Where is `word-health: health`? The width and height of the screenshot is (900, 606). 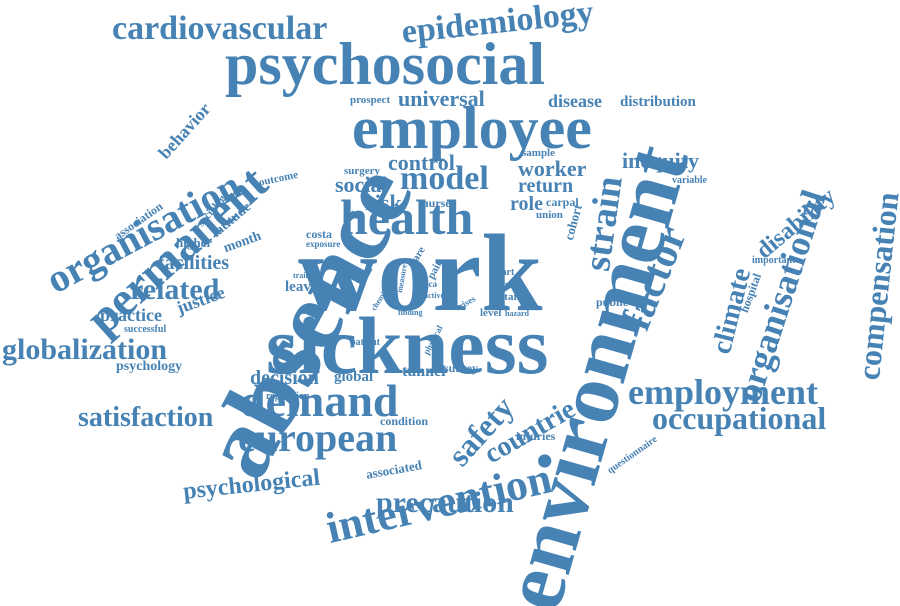
word-health: health is located at coordinates (407, 217).